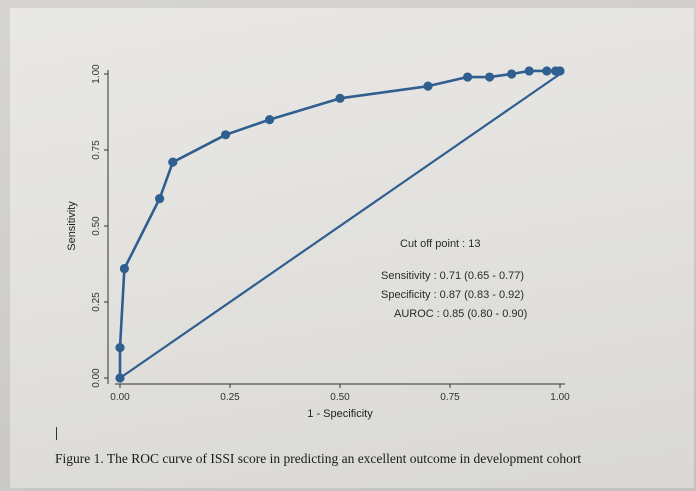 The image size is (696, 491). What do you see at coordinates (56, 433) in the screenshot?
I see `margin-mark` at bounding box center [56, 433].